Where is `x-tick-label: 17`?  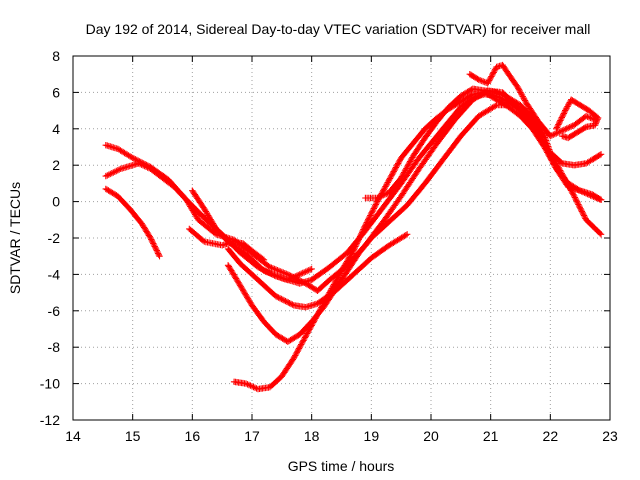
x-tick-label: 17 is located at coordinates (252, 436).